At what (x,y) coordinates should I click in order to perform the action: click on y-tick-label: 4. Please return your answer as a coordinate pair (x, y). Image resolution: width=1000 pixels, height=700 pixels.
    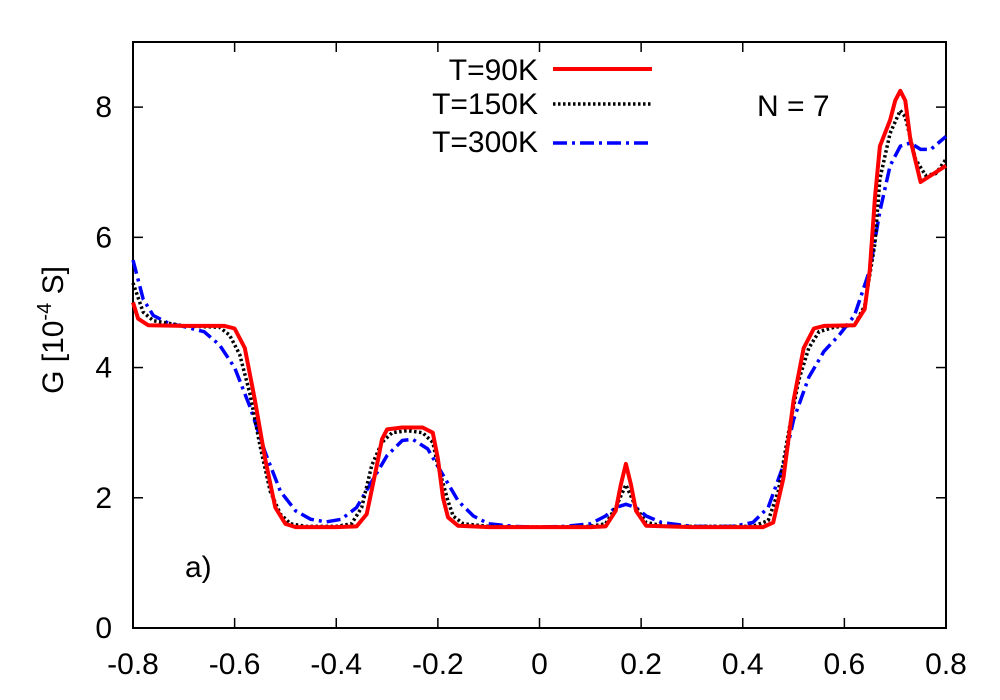
    Looking at the image, I should click on (103, 368).